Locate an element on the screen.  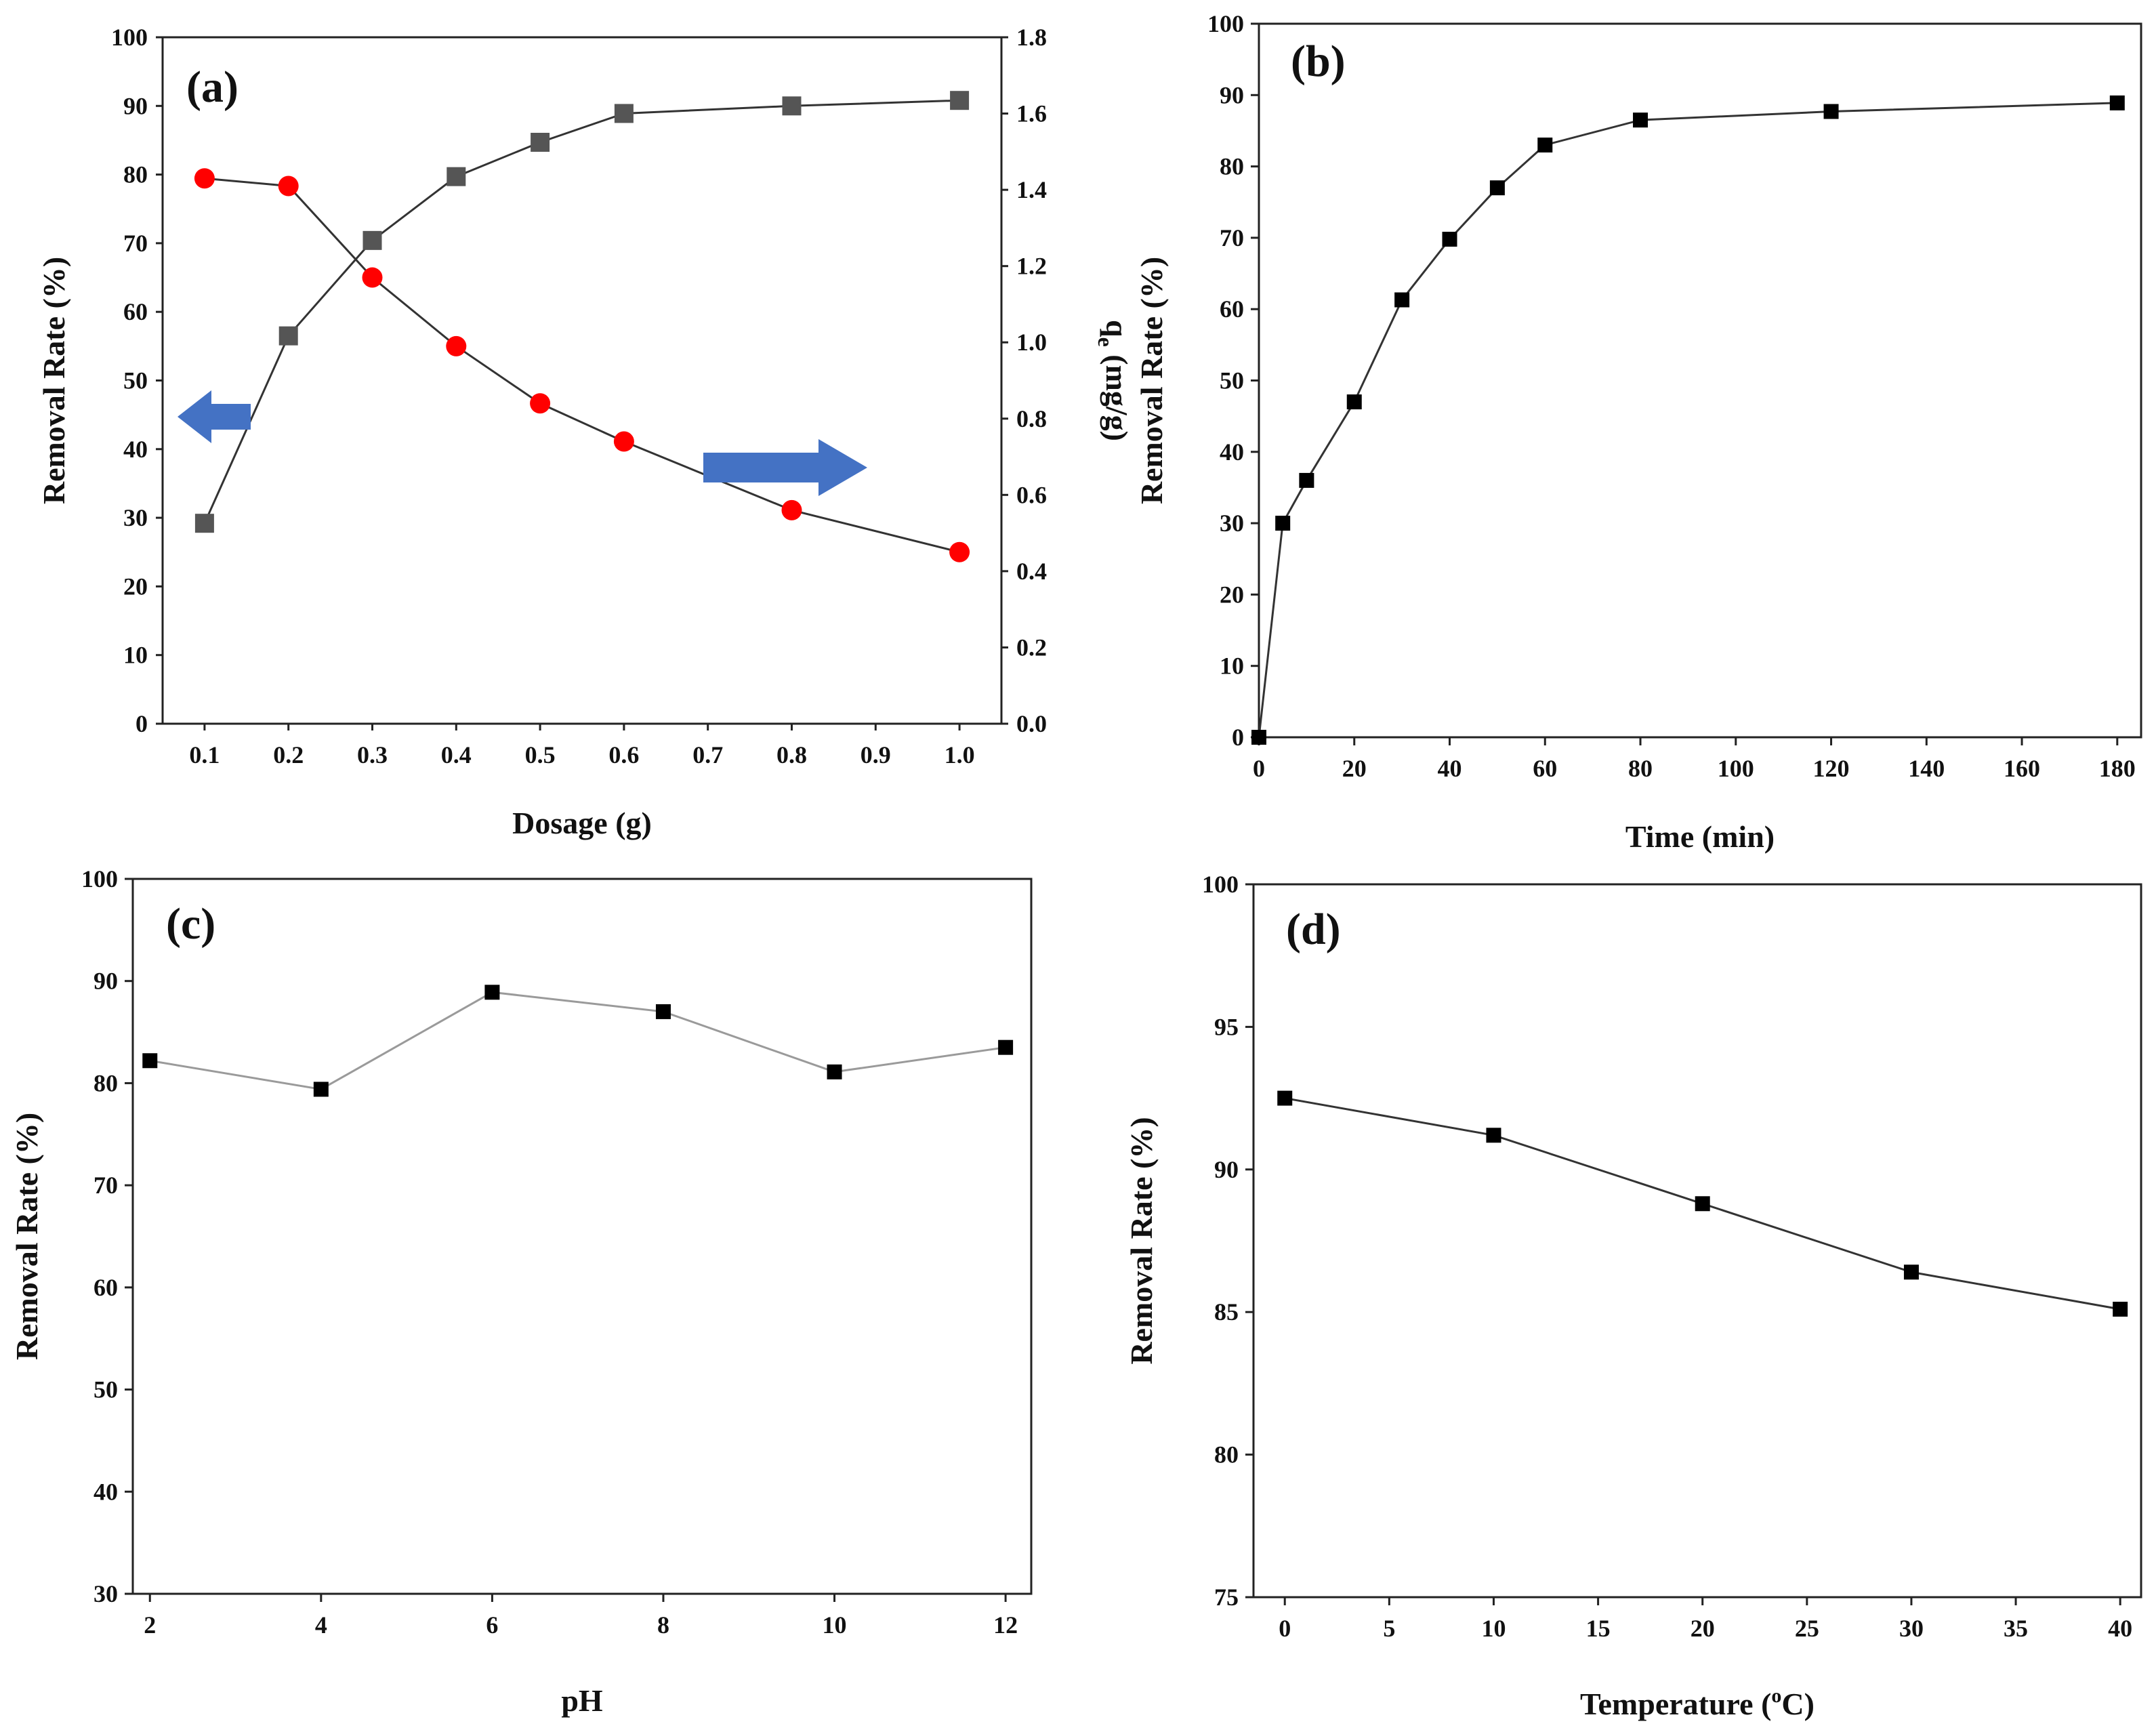
x-axis-label: pH is located at coordinates (582, 1701).